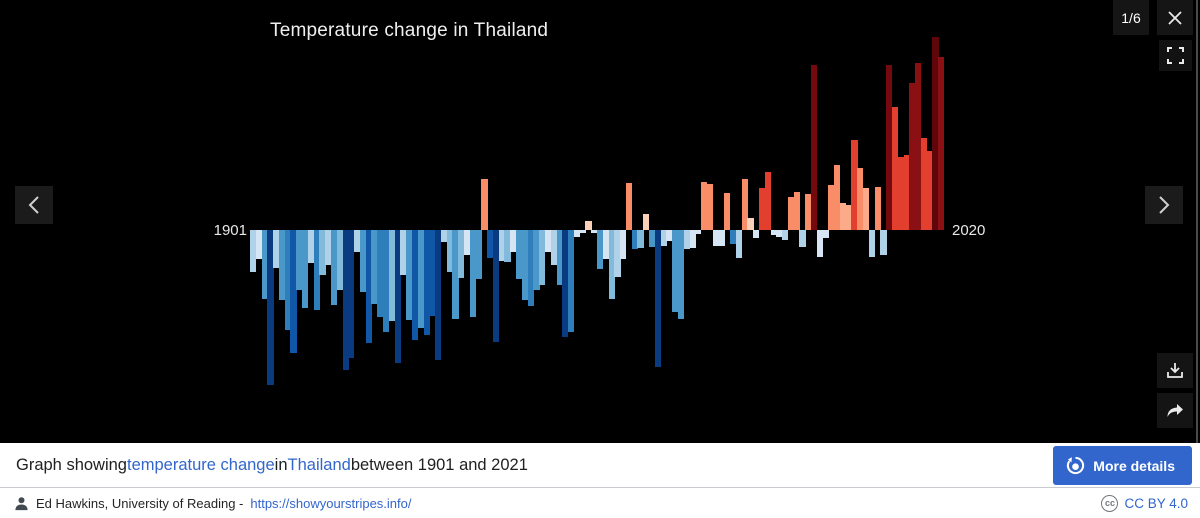 The image size is (1200, 518). I want to click on year-bar-1973, so click(669, 235).